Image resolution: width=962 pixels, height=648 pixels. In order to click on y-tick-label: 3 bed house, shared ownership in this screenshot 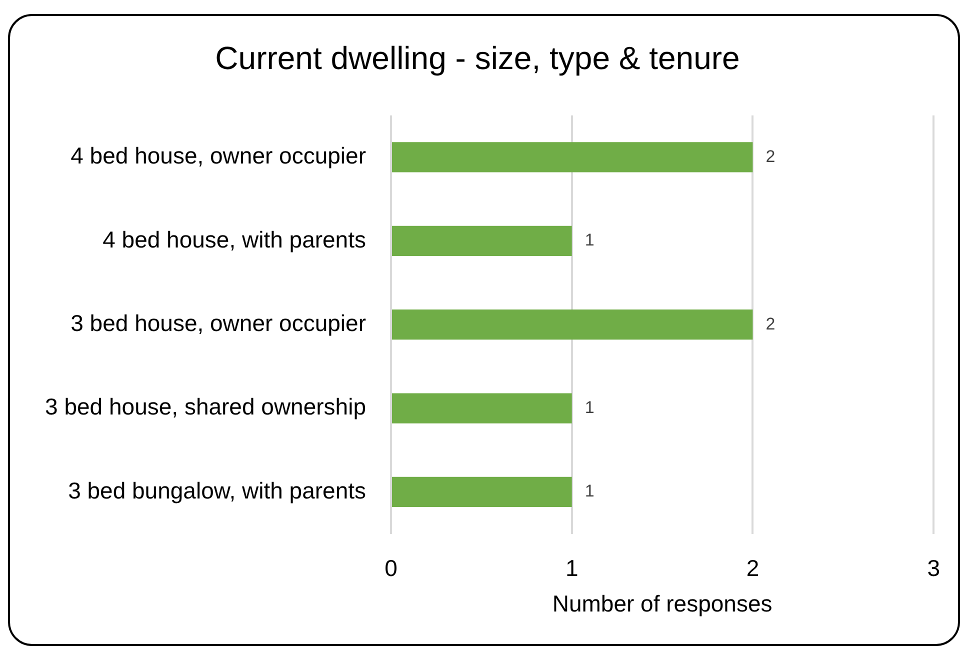, I will do `click(205, 407)`.